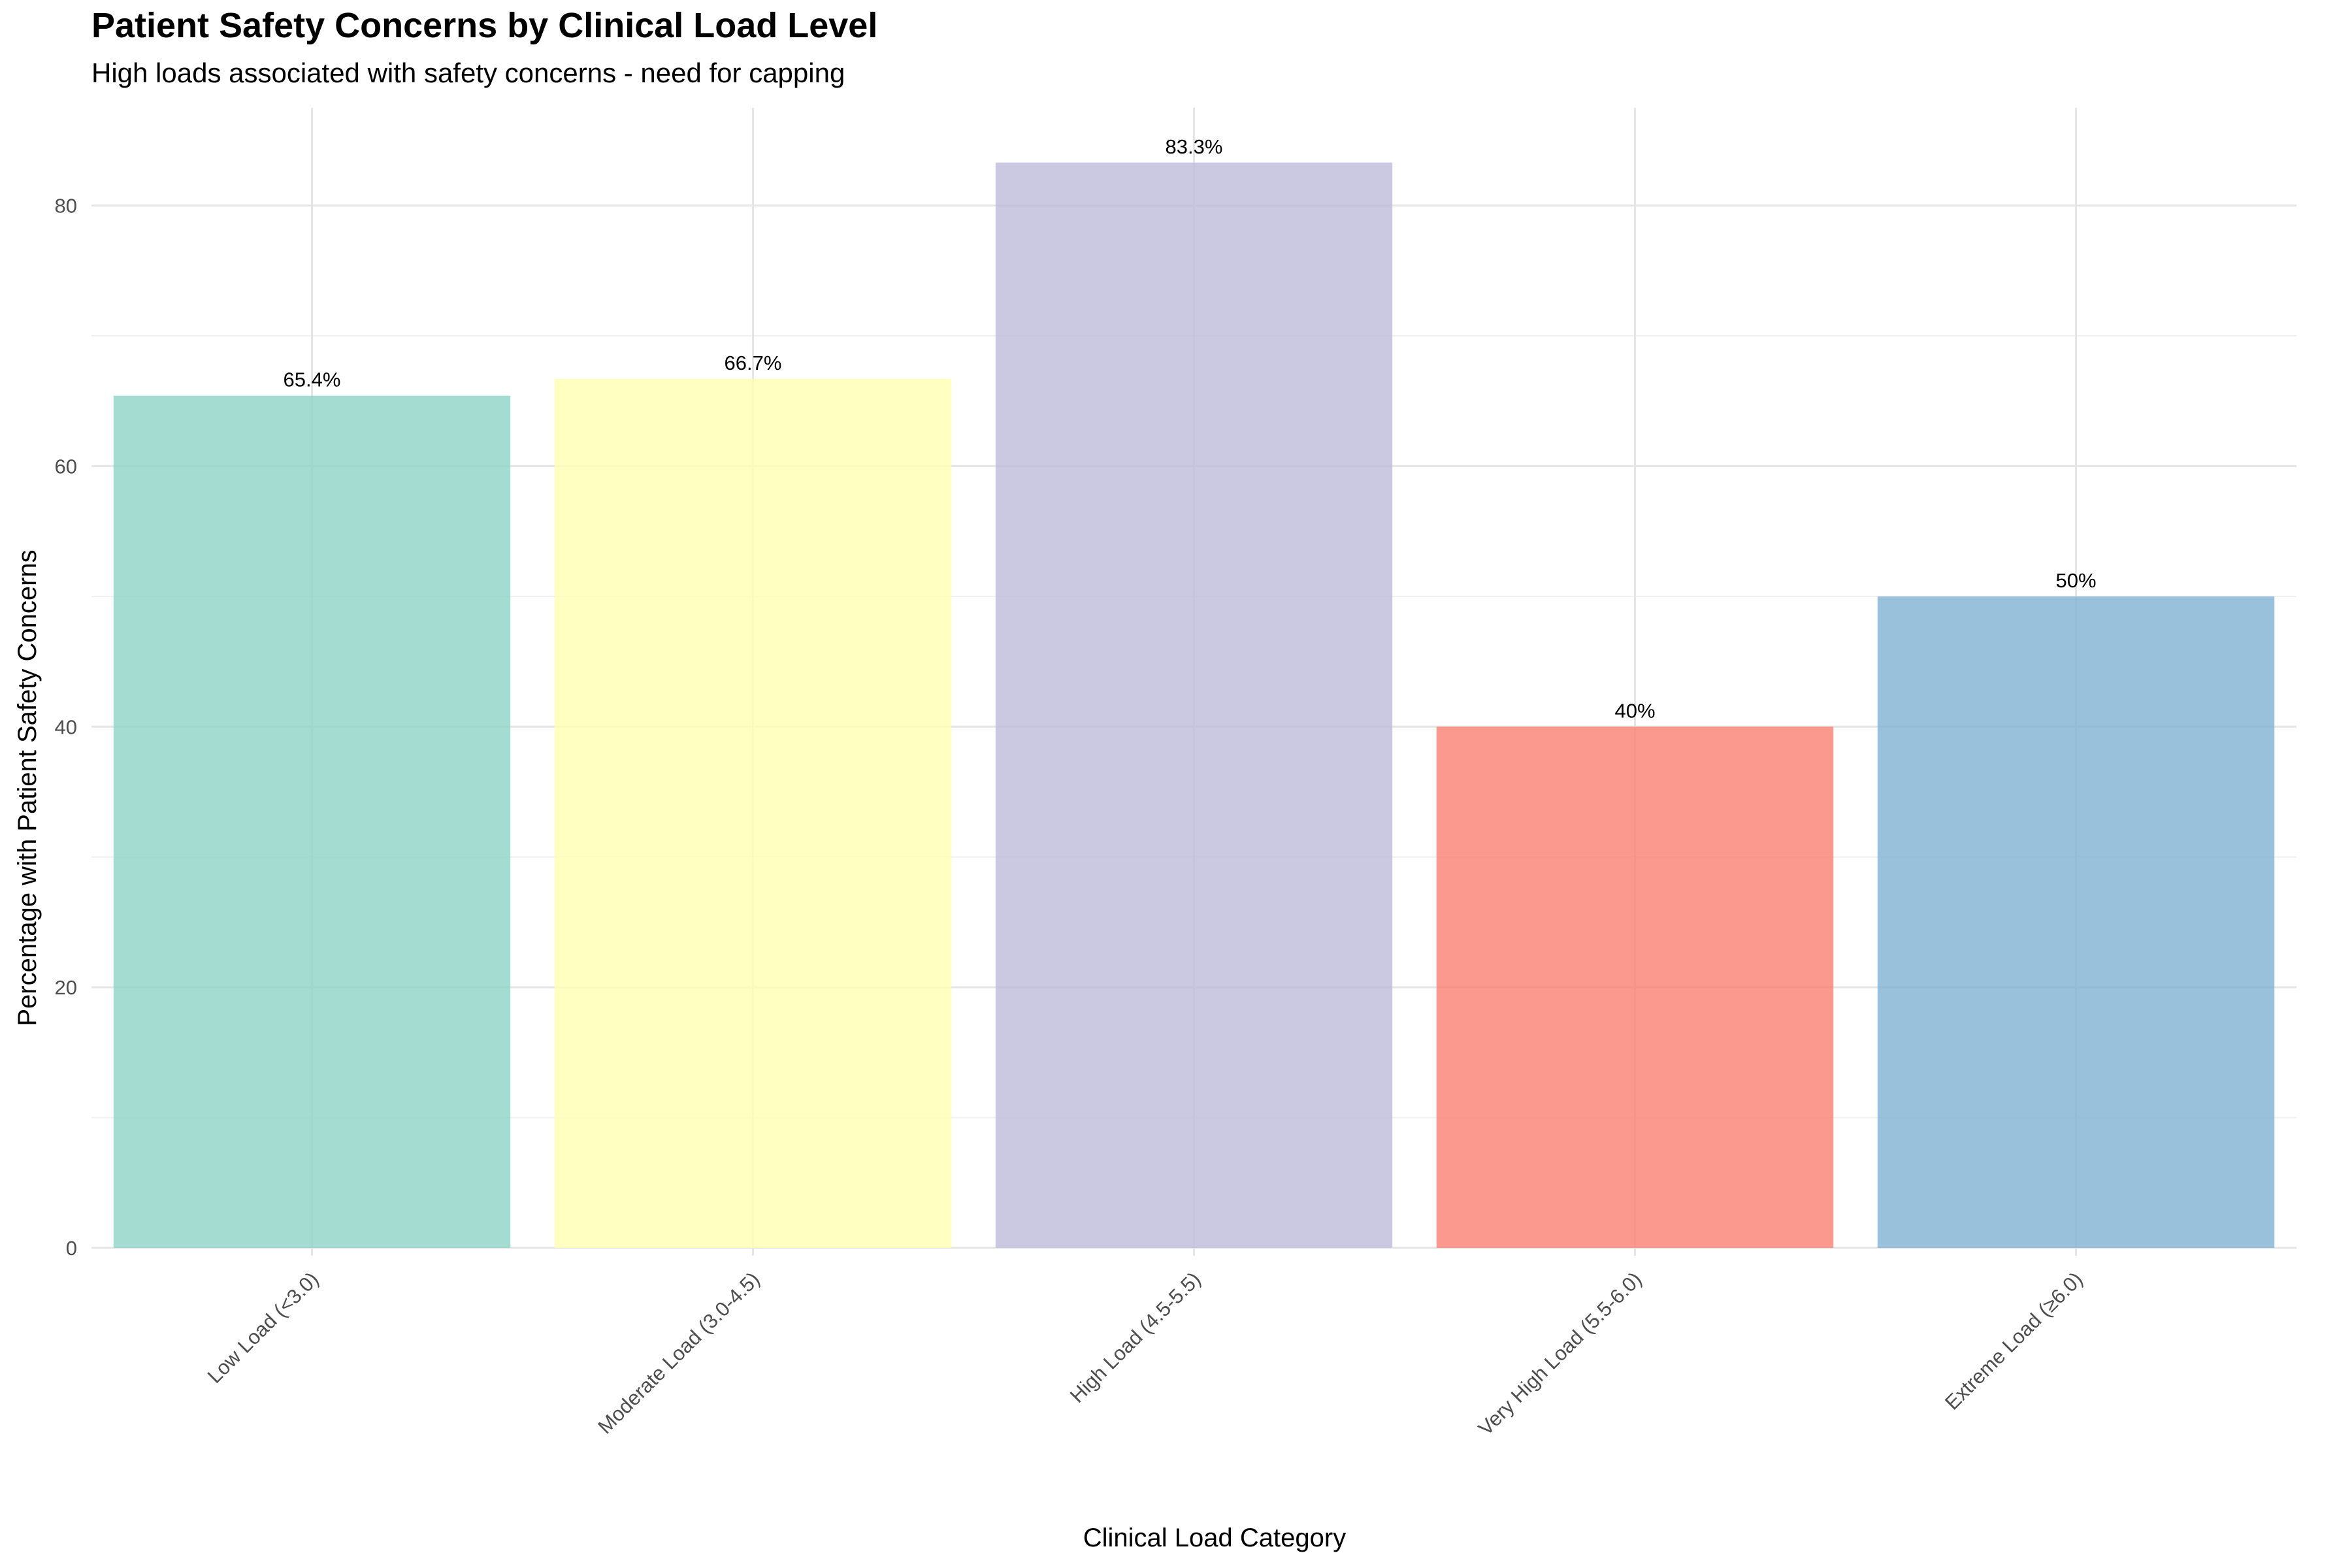  Describe the element at coordinates (66, 987) in the screenshot. I see `y-tick-label: 20` at that location.